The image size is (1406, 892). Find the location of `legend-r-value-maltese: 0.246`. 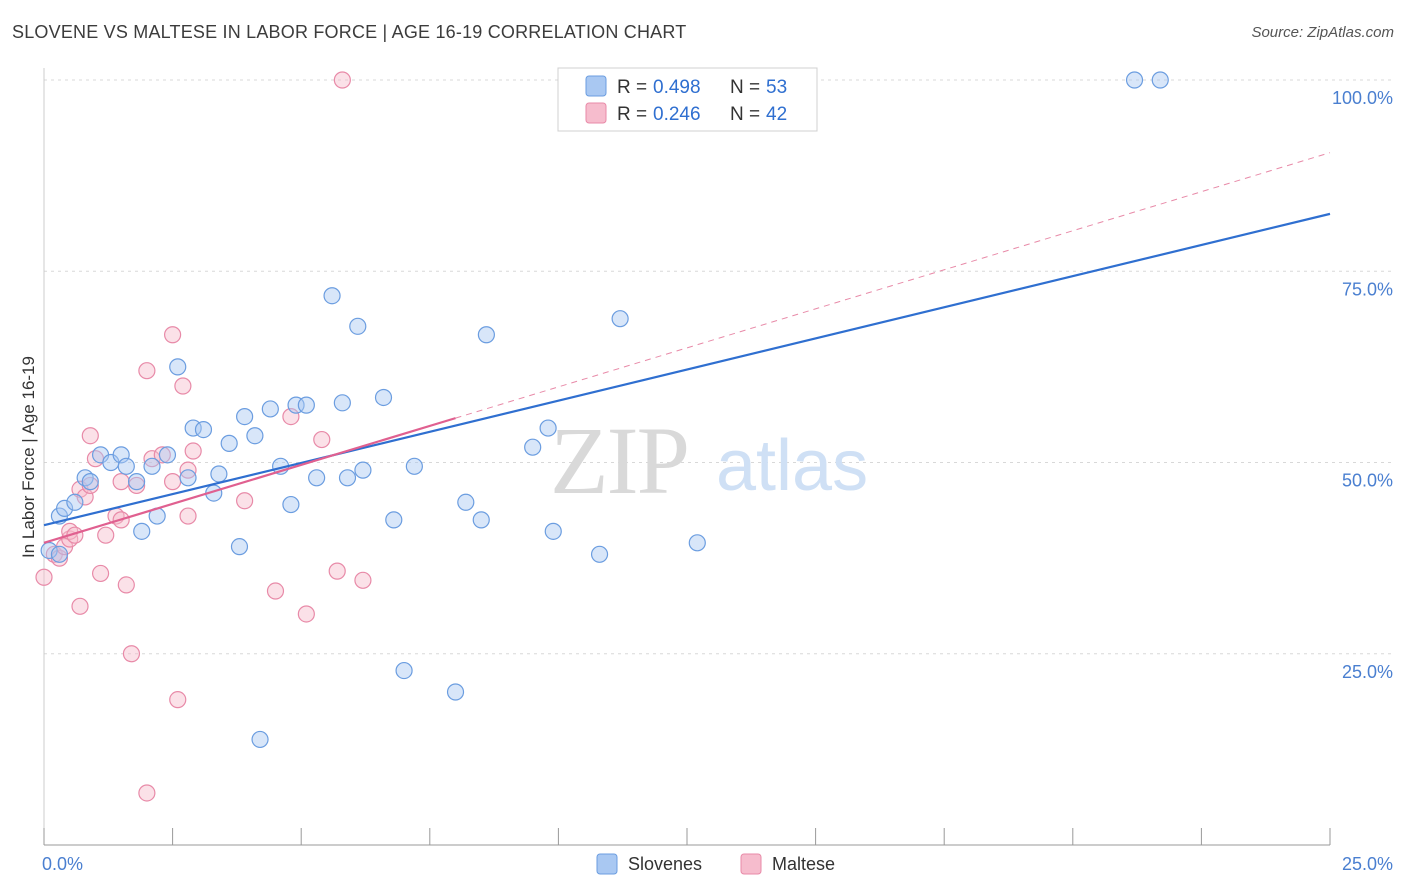

legend-r-value-maltese: 0.246 is located at coordinates (677, 114).